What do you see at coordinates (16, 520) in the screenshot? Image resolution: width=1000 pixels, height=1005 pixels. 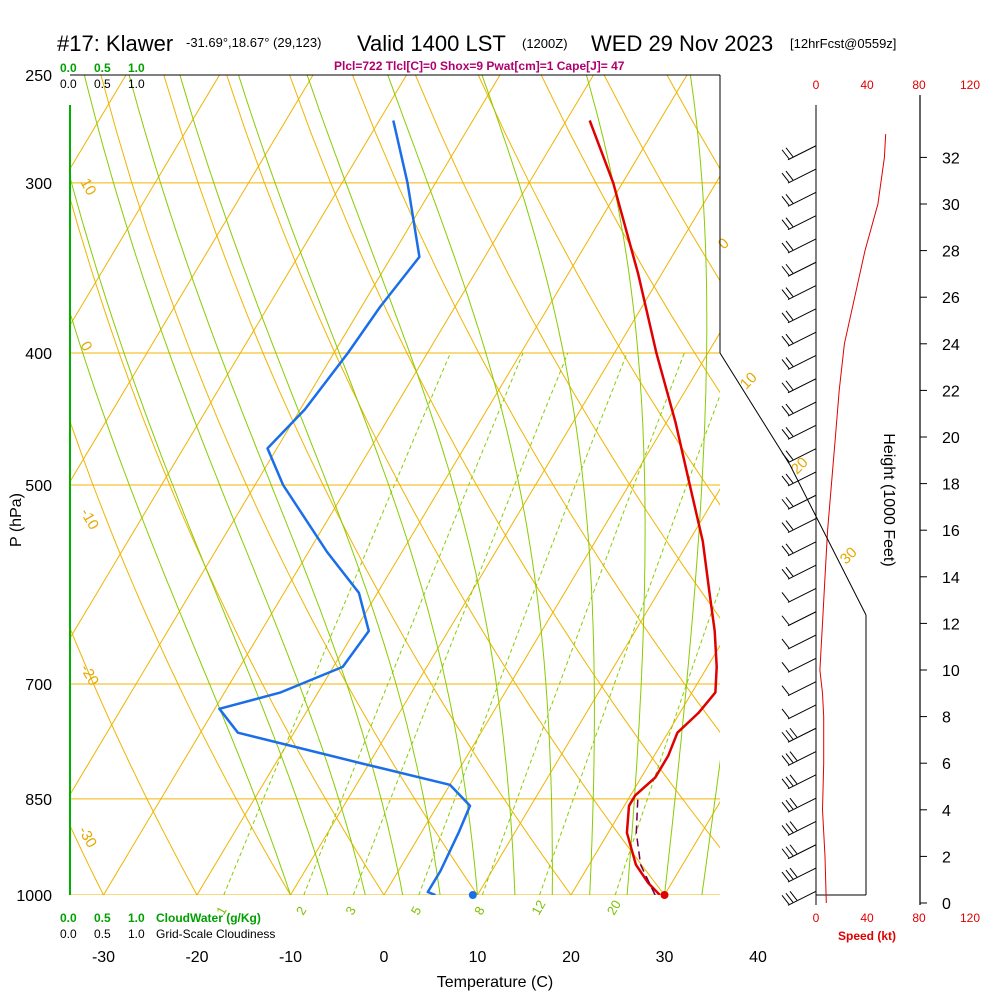 I see `y-axis-title: P (hPa)` at bounding box center [16, 520].